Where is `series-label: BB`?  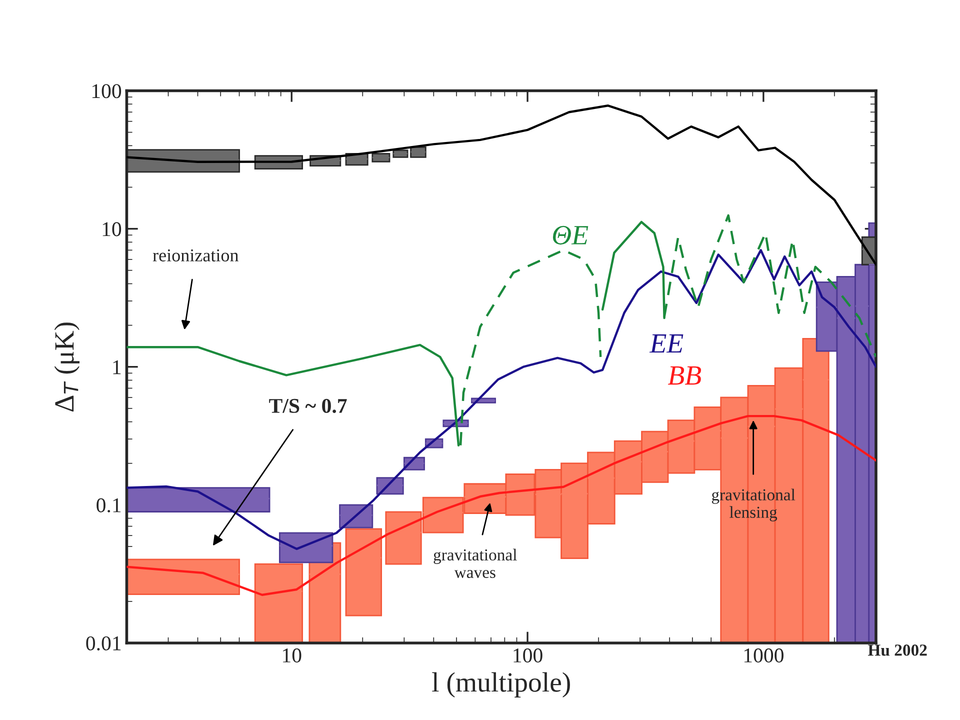
series-label: BB is located at coordinates (685, 375).